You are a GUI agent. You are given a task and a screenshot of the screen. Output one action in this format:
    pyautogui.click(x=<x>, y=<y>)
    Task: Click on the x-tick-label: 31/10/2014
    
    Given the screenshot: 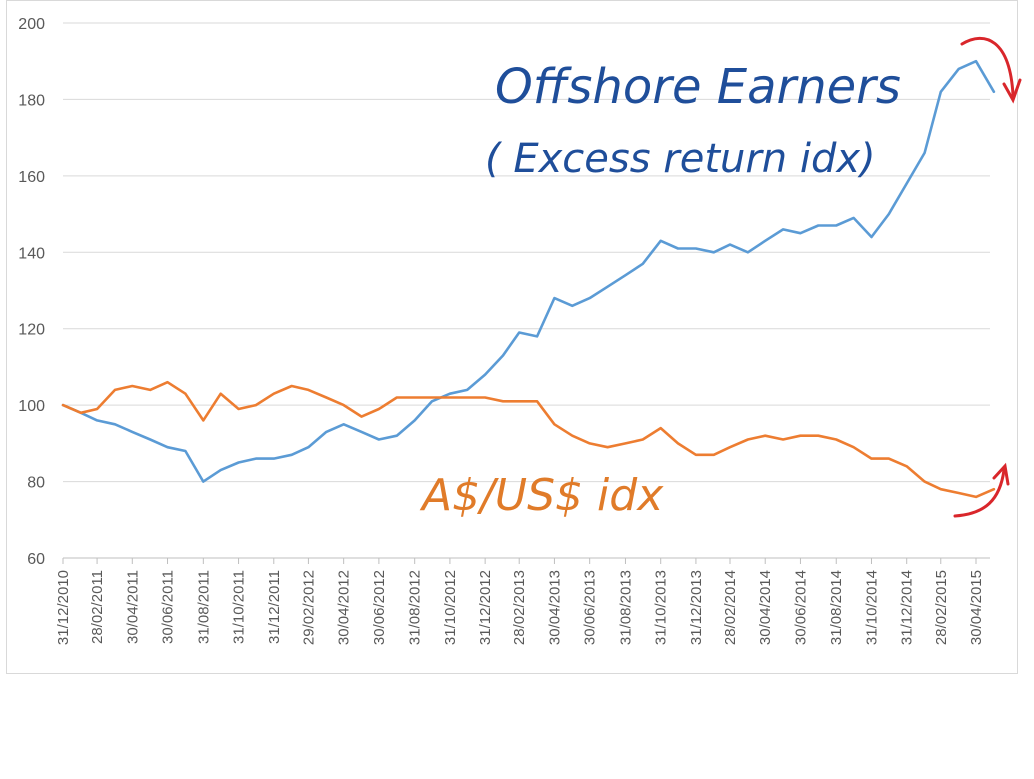 What is the action you would take?
    pyautogui.click(x=871, y=607)
    